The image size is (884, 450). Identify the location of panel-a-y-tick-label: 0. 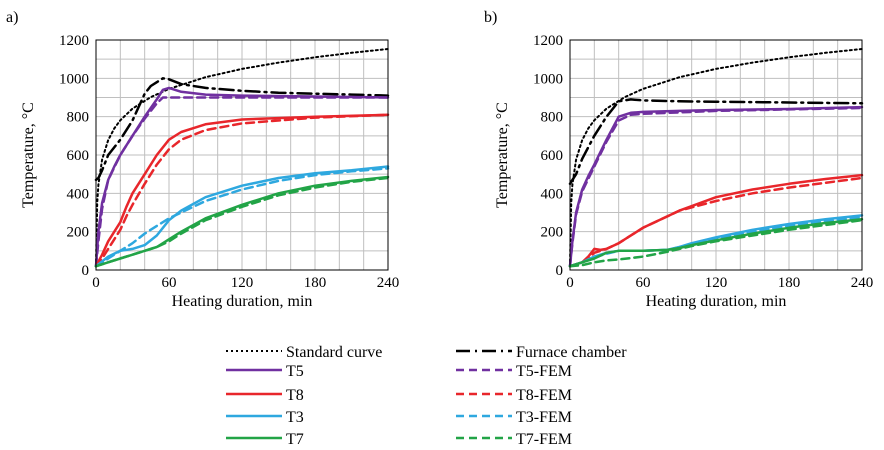
(86, 271).